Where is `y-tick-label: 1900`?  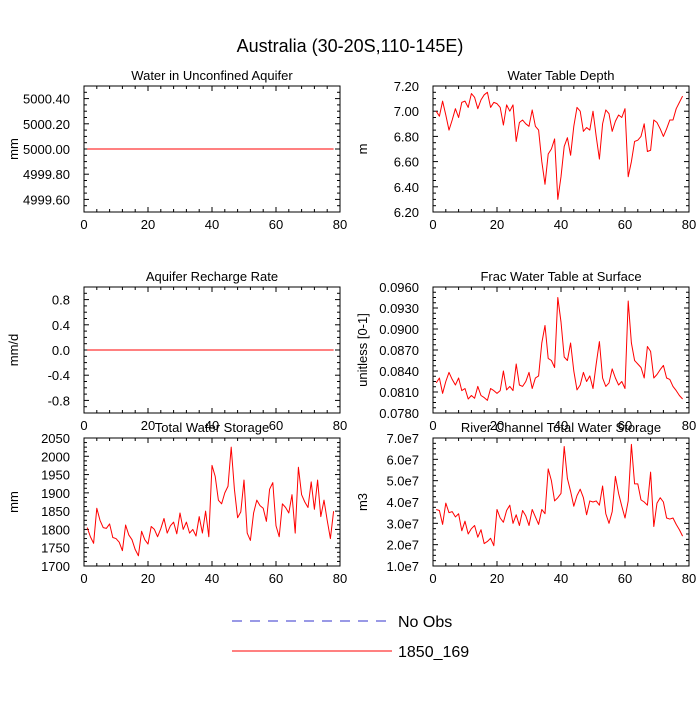
y-tick-label: 1900 is located at coordinates (55, 493).